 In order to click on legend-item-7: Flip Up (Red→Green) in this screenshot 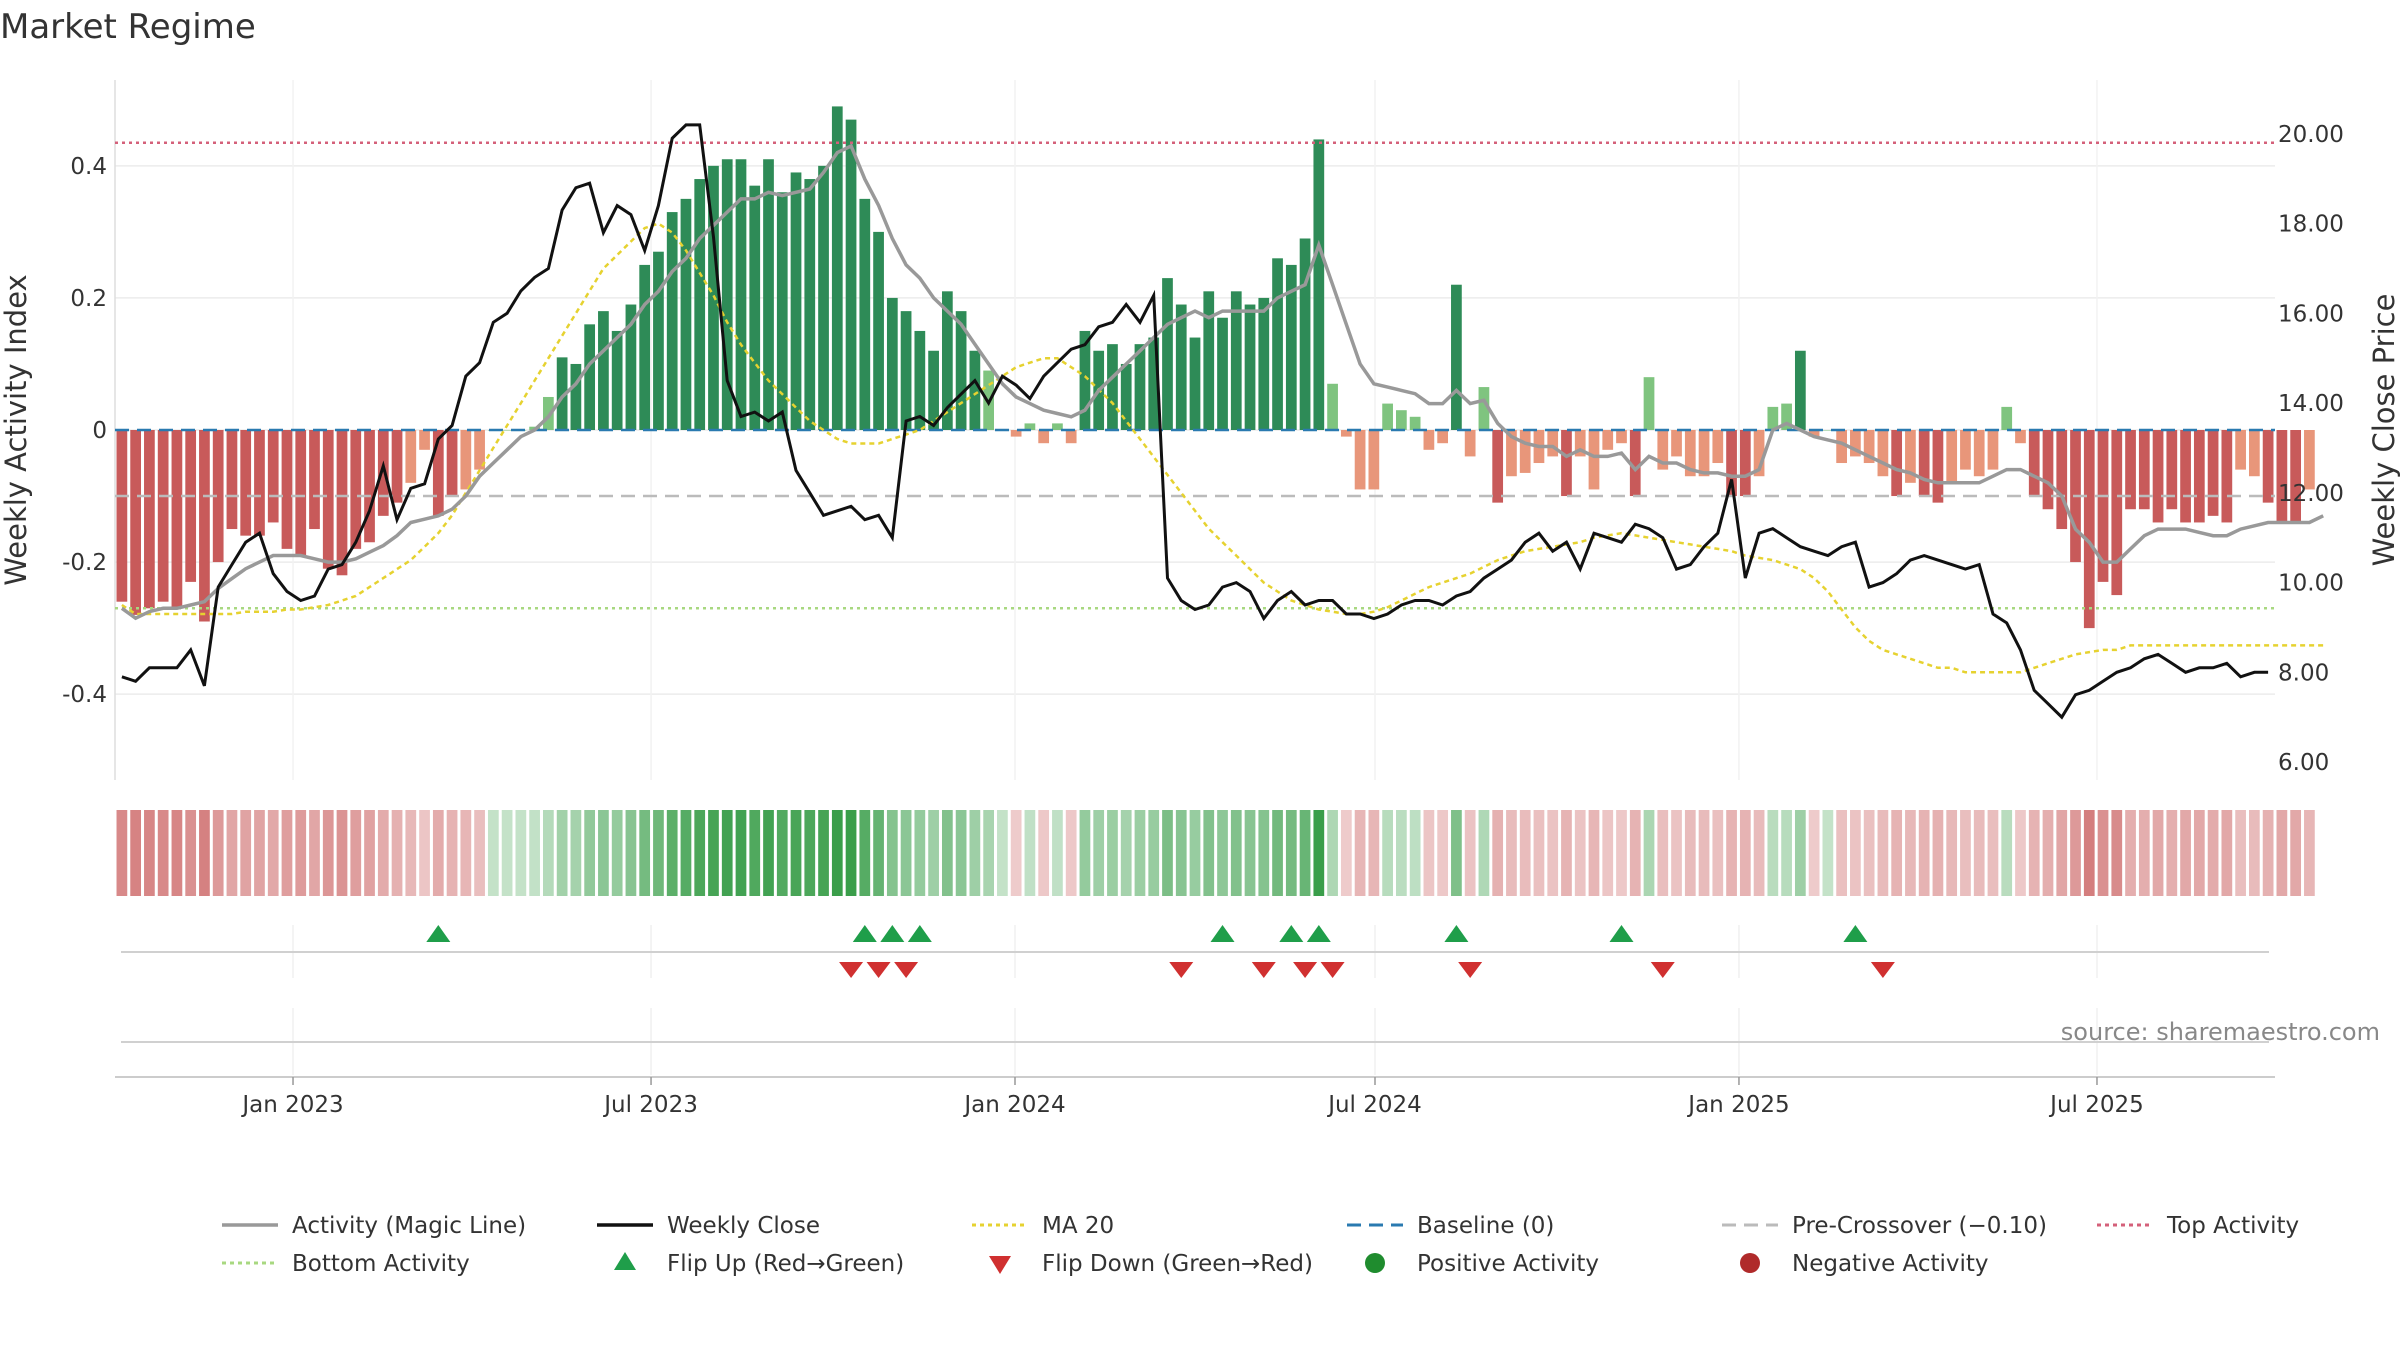, I will do `click(759, 1264)`.